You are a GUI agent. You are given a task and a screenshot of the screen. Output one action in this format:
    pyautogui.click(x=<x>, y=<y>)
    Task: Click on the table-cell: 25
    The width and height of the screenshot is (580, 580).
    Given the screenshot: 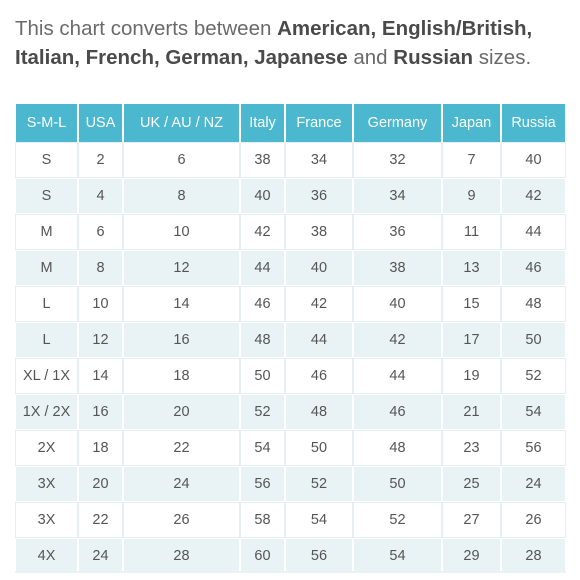 What is the action you would take?
    pyautogui.click(x=471, y=484)
    